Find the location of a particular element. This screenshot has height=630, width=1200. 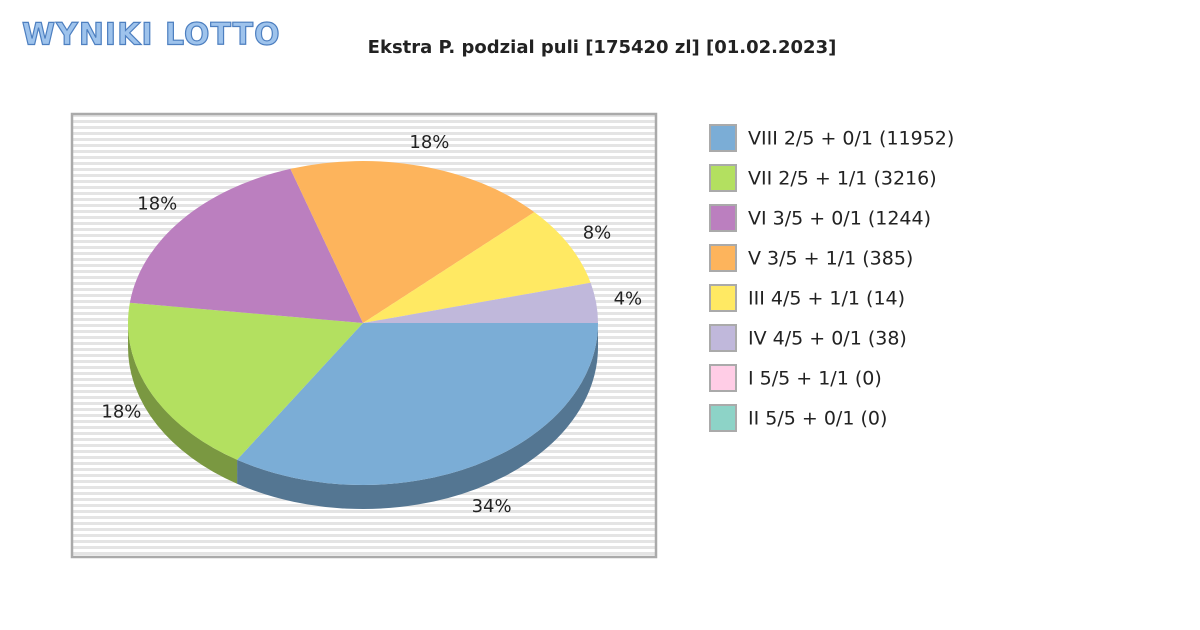

slice-label: 4% is located at coordinates (628, 299).